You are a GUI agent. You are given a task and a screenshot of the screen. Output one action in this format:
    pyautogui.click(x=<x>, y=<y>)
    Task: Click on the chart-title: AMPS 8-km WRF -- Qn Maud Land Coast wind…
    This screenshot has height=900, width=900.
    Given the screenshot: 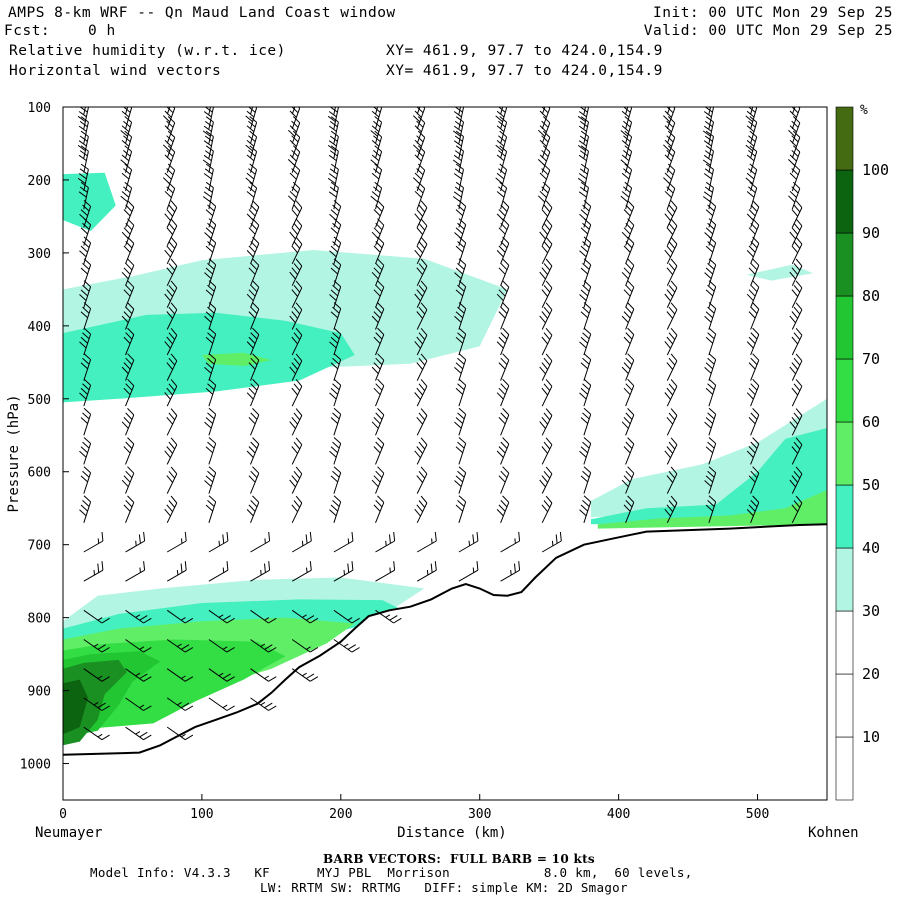 What is the action you would take?
    pyautogui.click(x=202, y=13)
    